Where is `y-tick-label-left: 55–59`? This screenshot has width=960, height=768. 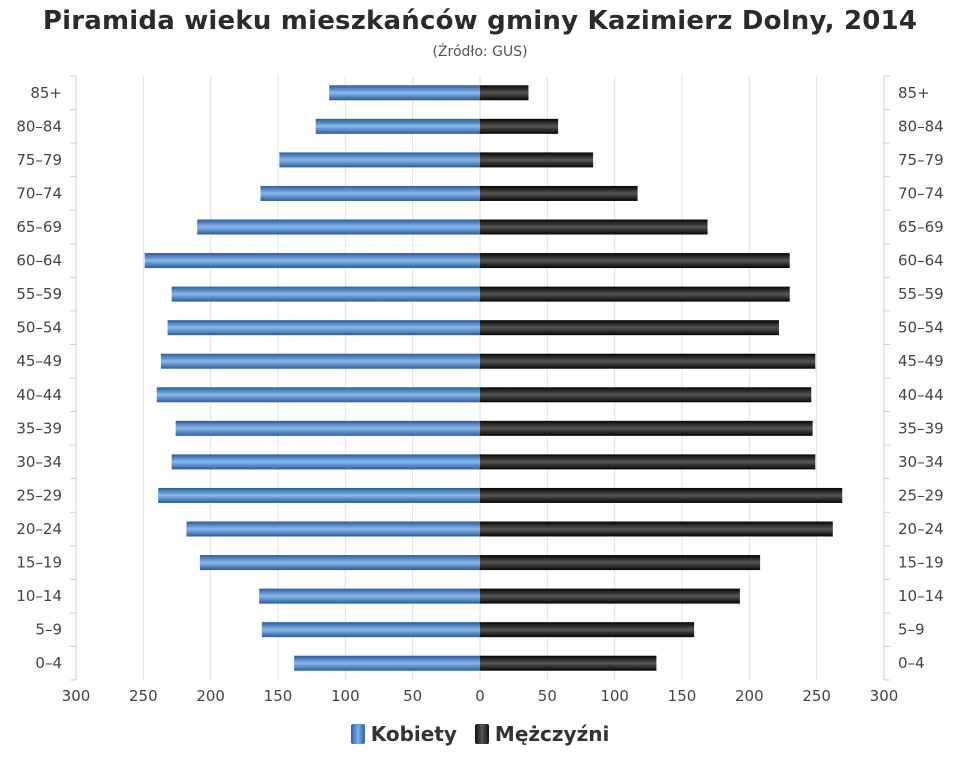
y-tick-label-left: 55–59 is located at coordinates (39, 294).